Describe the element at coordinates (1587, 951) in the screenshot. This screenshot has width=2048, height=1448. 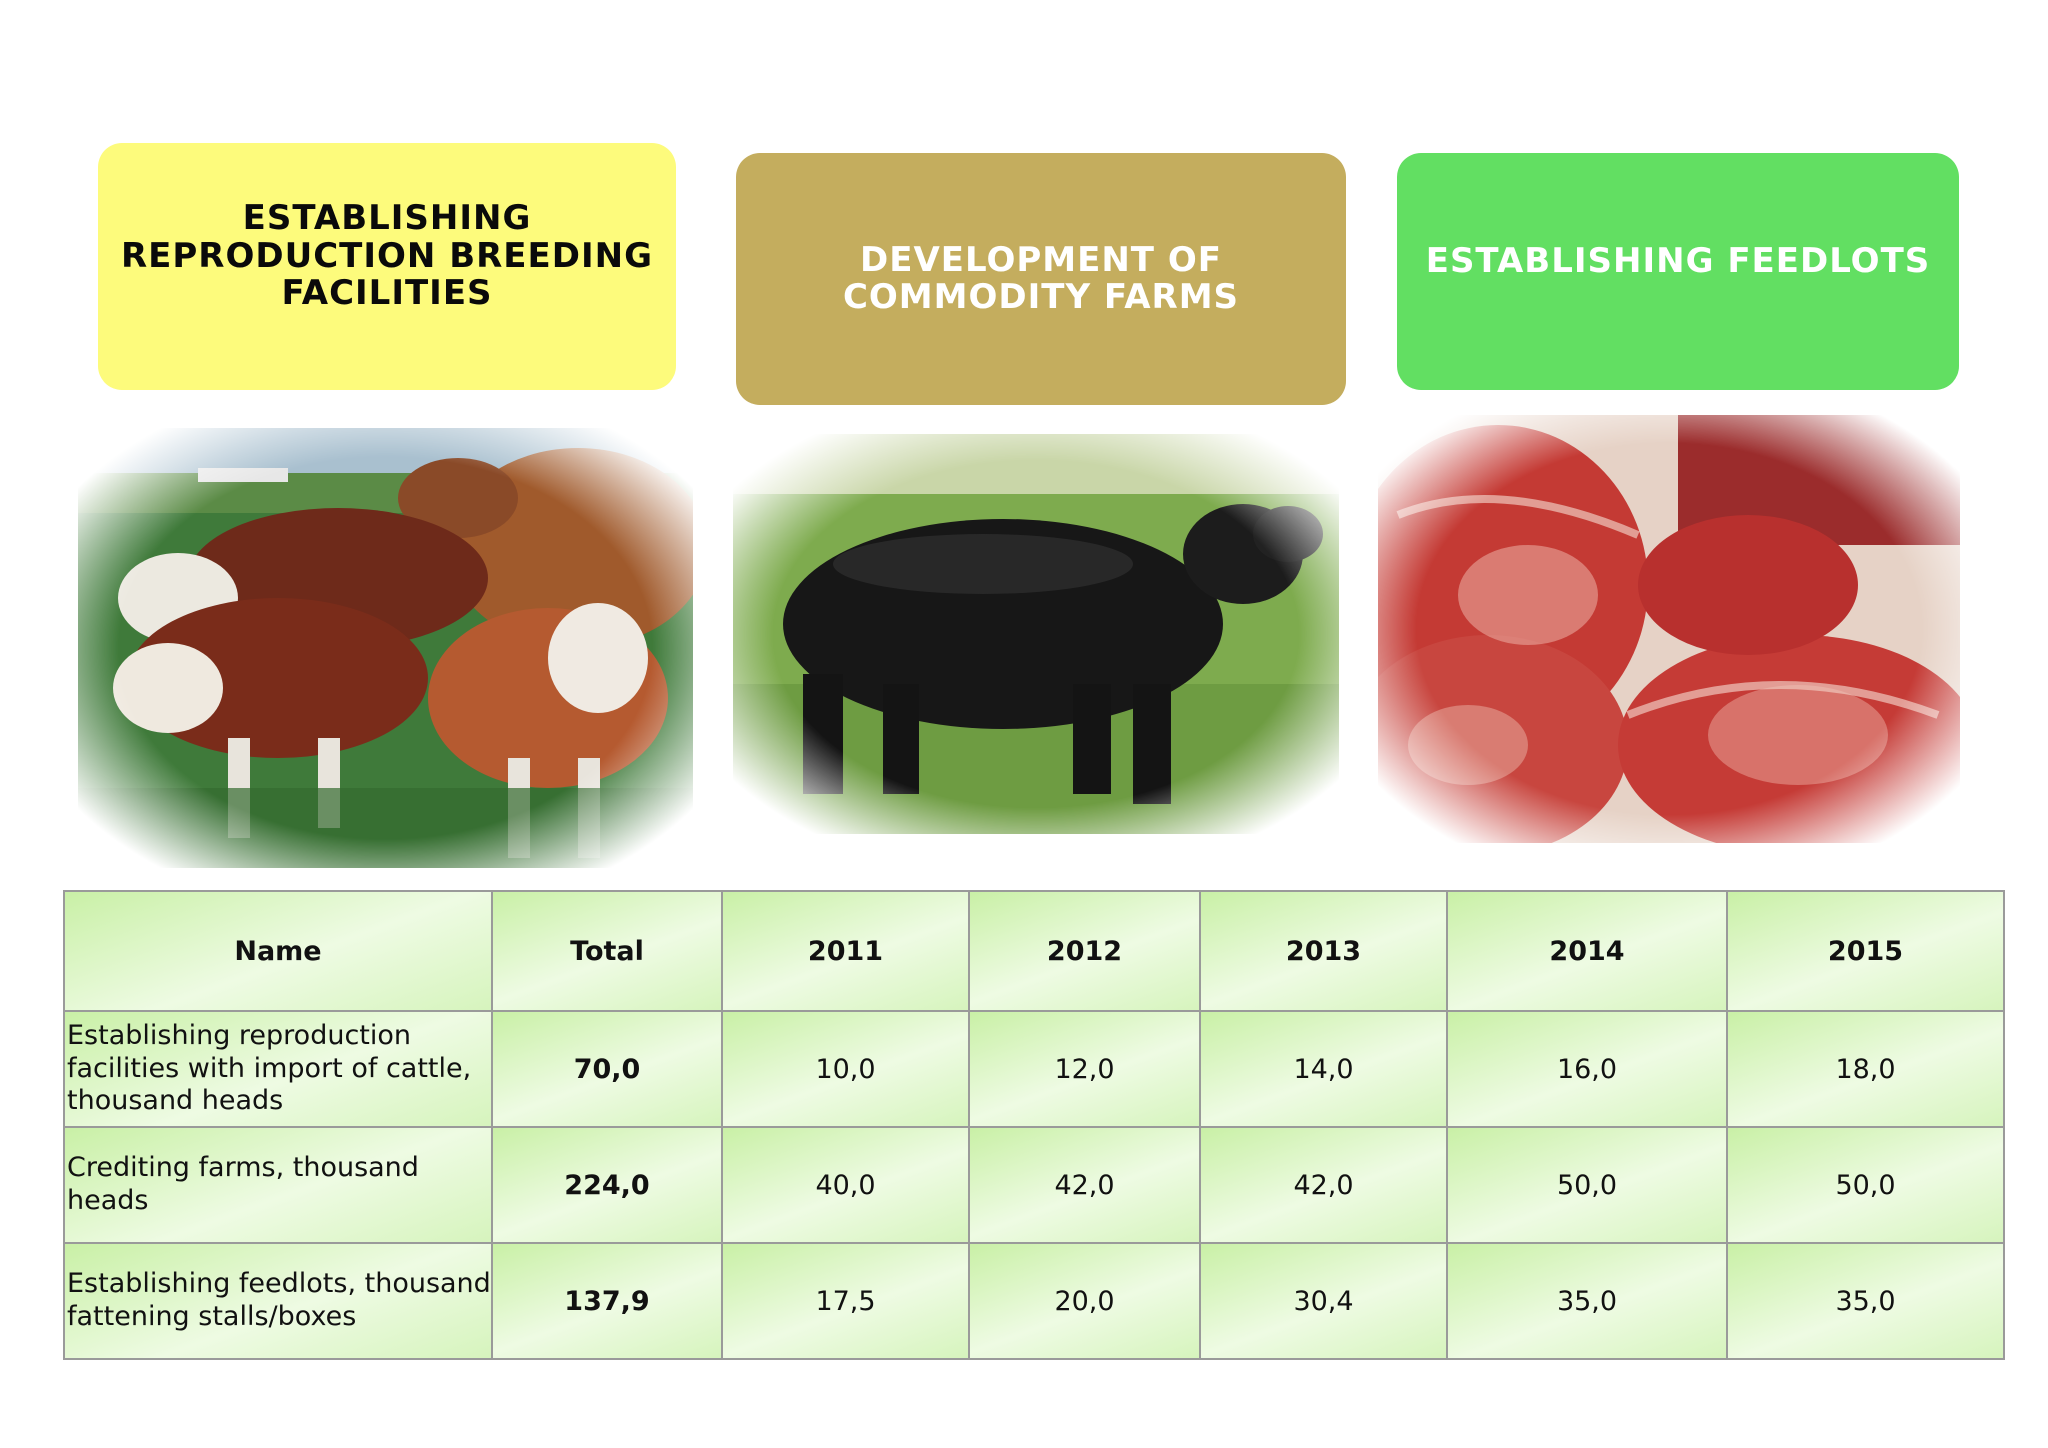
I see `header-2014: 2014` at that location.